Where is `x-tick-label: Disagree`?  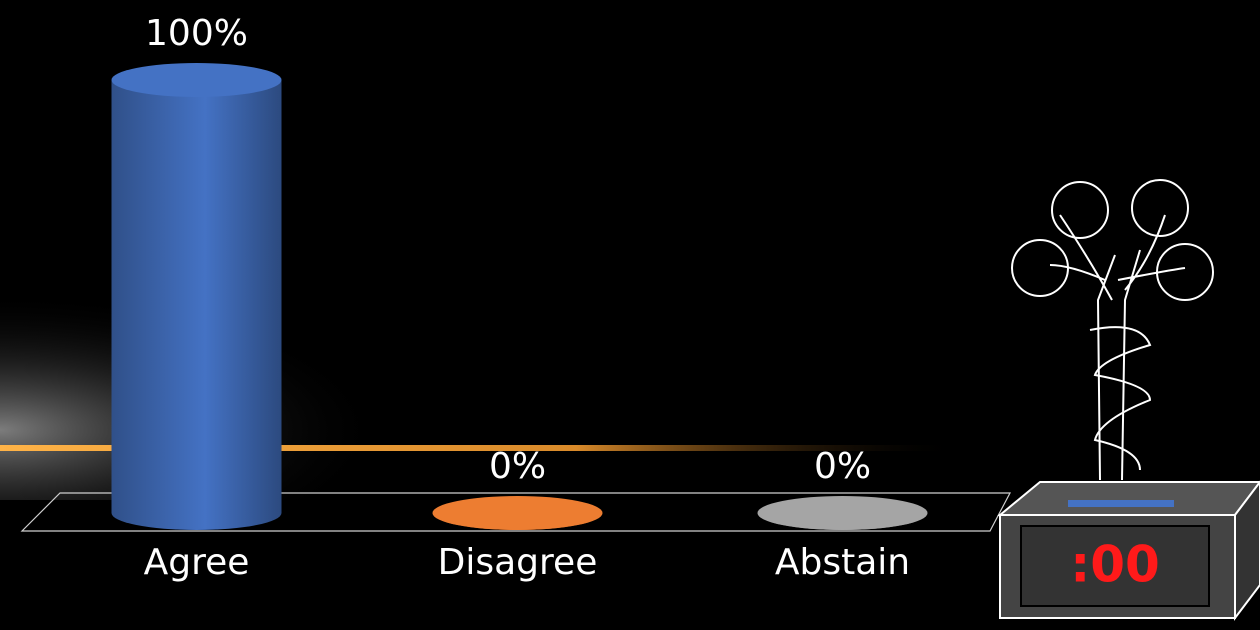
x-tick-label: Disagree is located at coordinates (518, 562).